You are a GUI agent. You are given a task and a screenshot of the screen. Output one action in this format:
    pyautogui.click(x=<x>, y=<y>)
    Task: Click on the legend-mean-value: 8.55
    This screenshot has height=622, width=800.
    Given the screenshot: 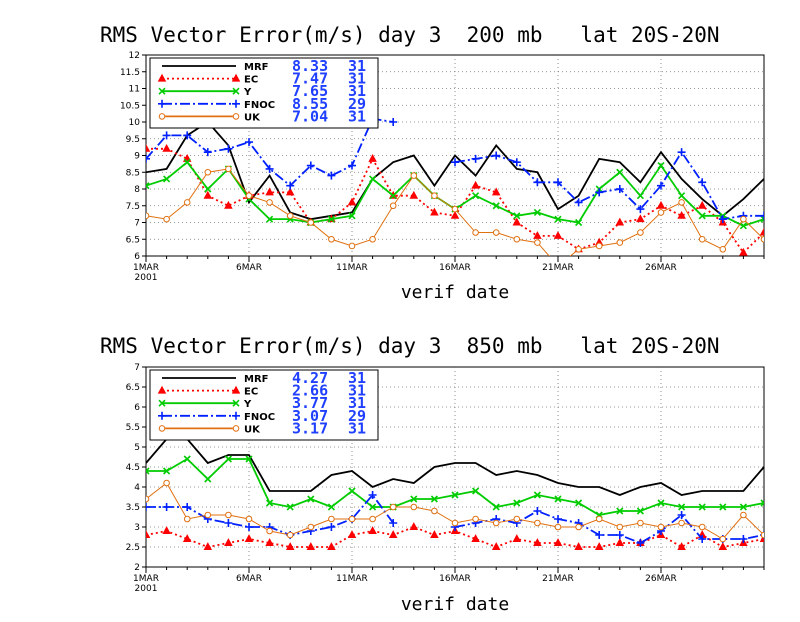 What is the action you would take?
    pyautogui.click(x=310, y=104)
    